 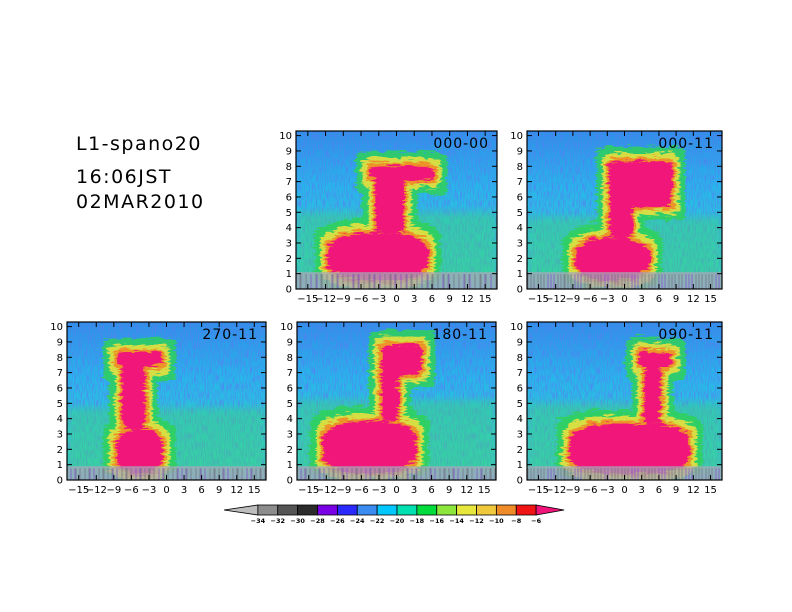 What do you see at coordinates (377, 521) in the screenshot?
I see `colorbar-label: −22` at bounding box center [377, 521].